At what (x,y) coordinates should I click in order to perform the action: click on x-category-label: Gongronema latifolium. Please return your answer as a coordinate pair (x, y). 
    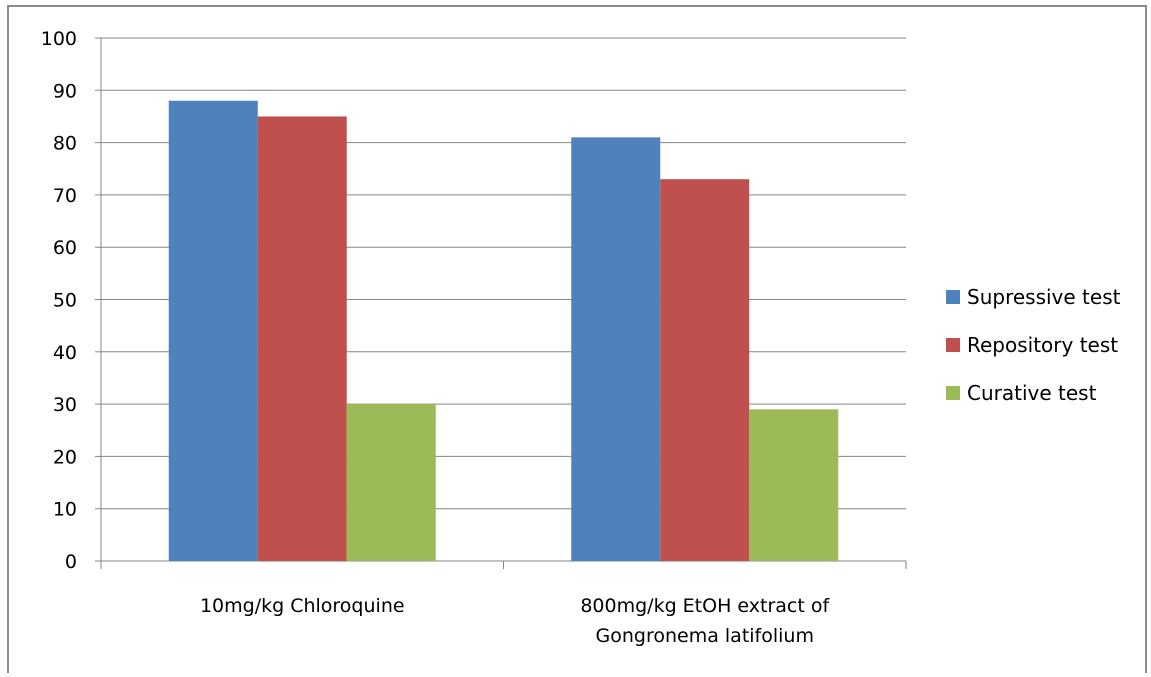
    Looking at the image, I should click on (705, 636).